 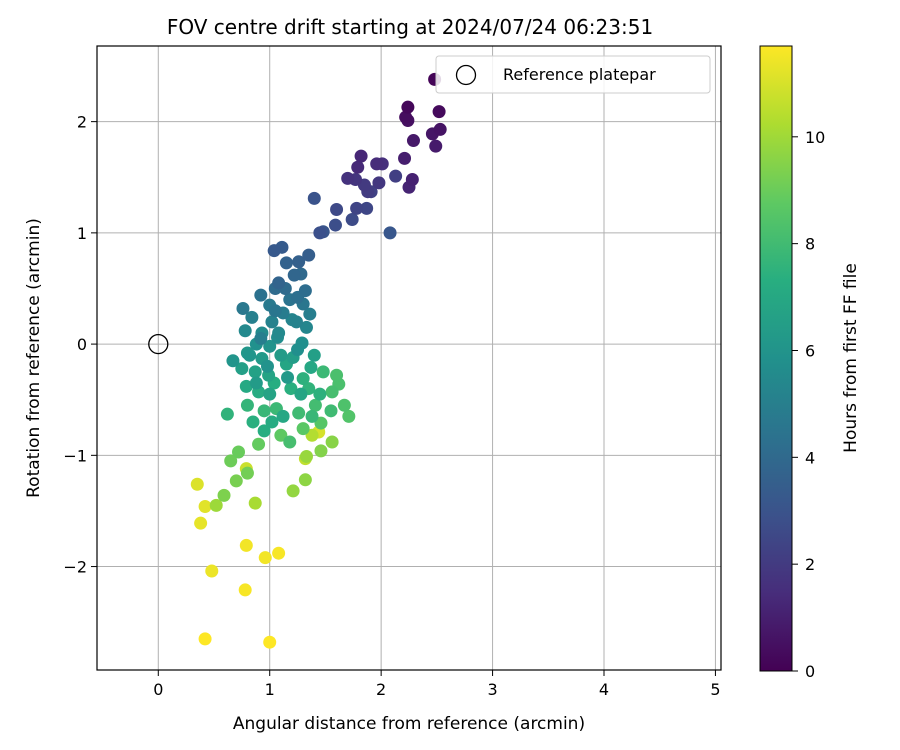 What do you see at coordinates (808, 404) in the screenshot?
I see `colorbar-ticks: 0 2 4 6 8 10` at bounding box center [808, 404].